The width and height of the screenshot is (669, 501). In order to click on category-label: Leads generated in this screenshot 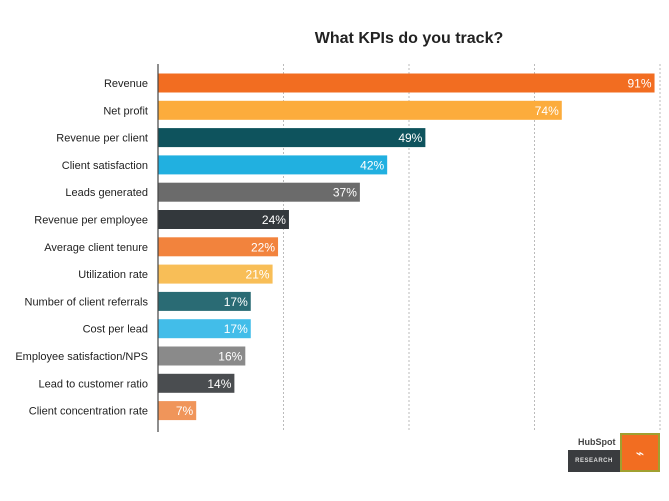, I will do `click(106, 193)`.